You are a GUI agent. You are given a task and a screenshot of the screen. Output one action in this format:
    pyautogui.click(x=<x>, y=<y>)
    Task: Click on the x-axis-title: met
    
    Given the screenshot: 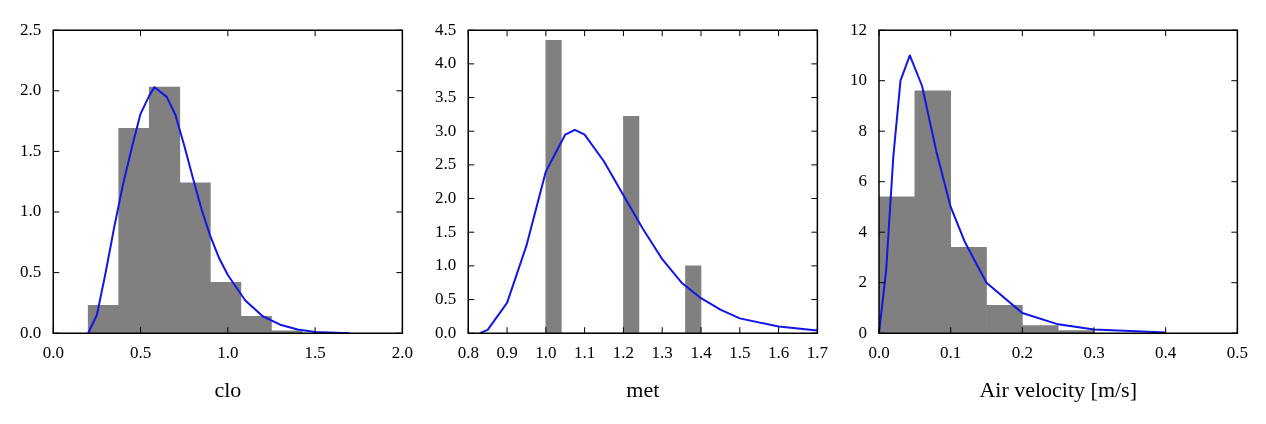 What is the action you would take?
    pyautogui.click(x=643, y=389)
    